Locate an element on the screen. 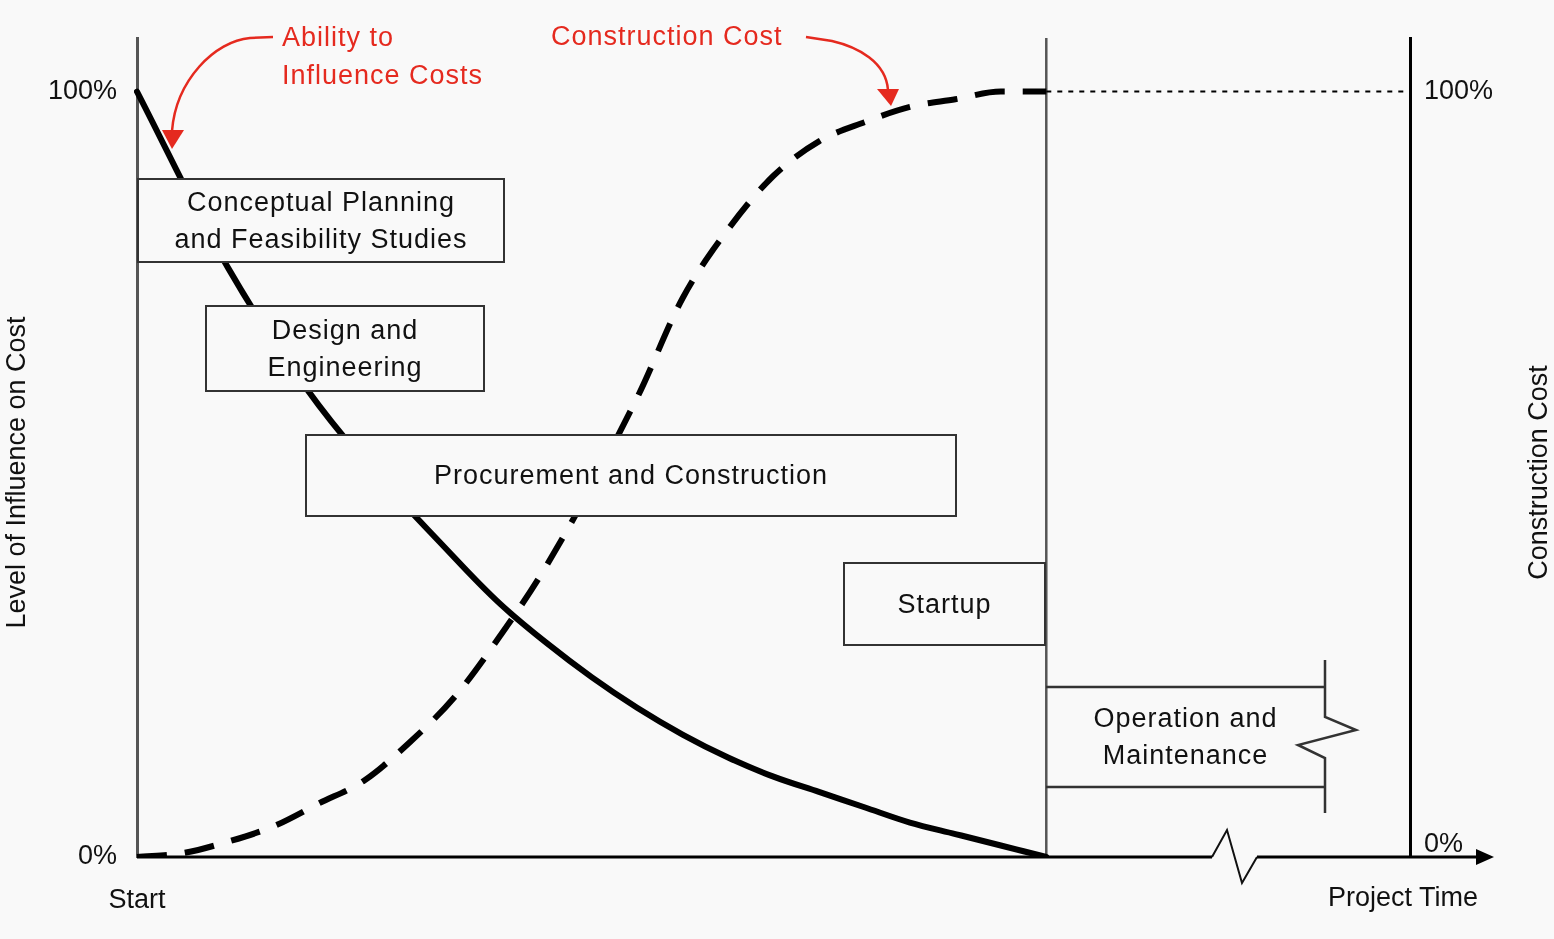 This screenshot has width=1554, height=939. text: Construction Cost is located at coordinates (667, 36).